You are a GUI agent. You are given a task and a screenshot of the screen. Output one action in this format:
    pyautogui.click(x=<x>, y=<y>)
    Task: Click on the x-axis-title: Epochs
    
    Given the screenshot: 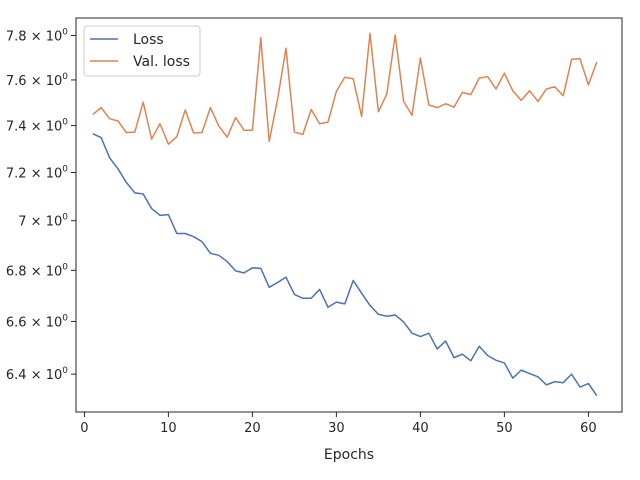 What is the action you would take?
    pyautogui.click(x=349, y=455)
    